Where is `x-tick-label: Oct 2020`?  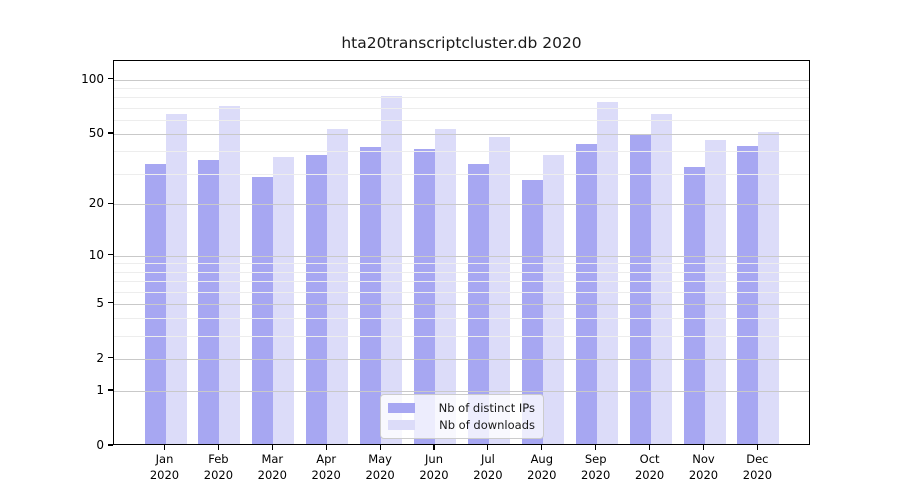
x-tick-label: Oct 2020 is located at coordinates (649, 467).